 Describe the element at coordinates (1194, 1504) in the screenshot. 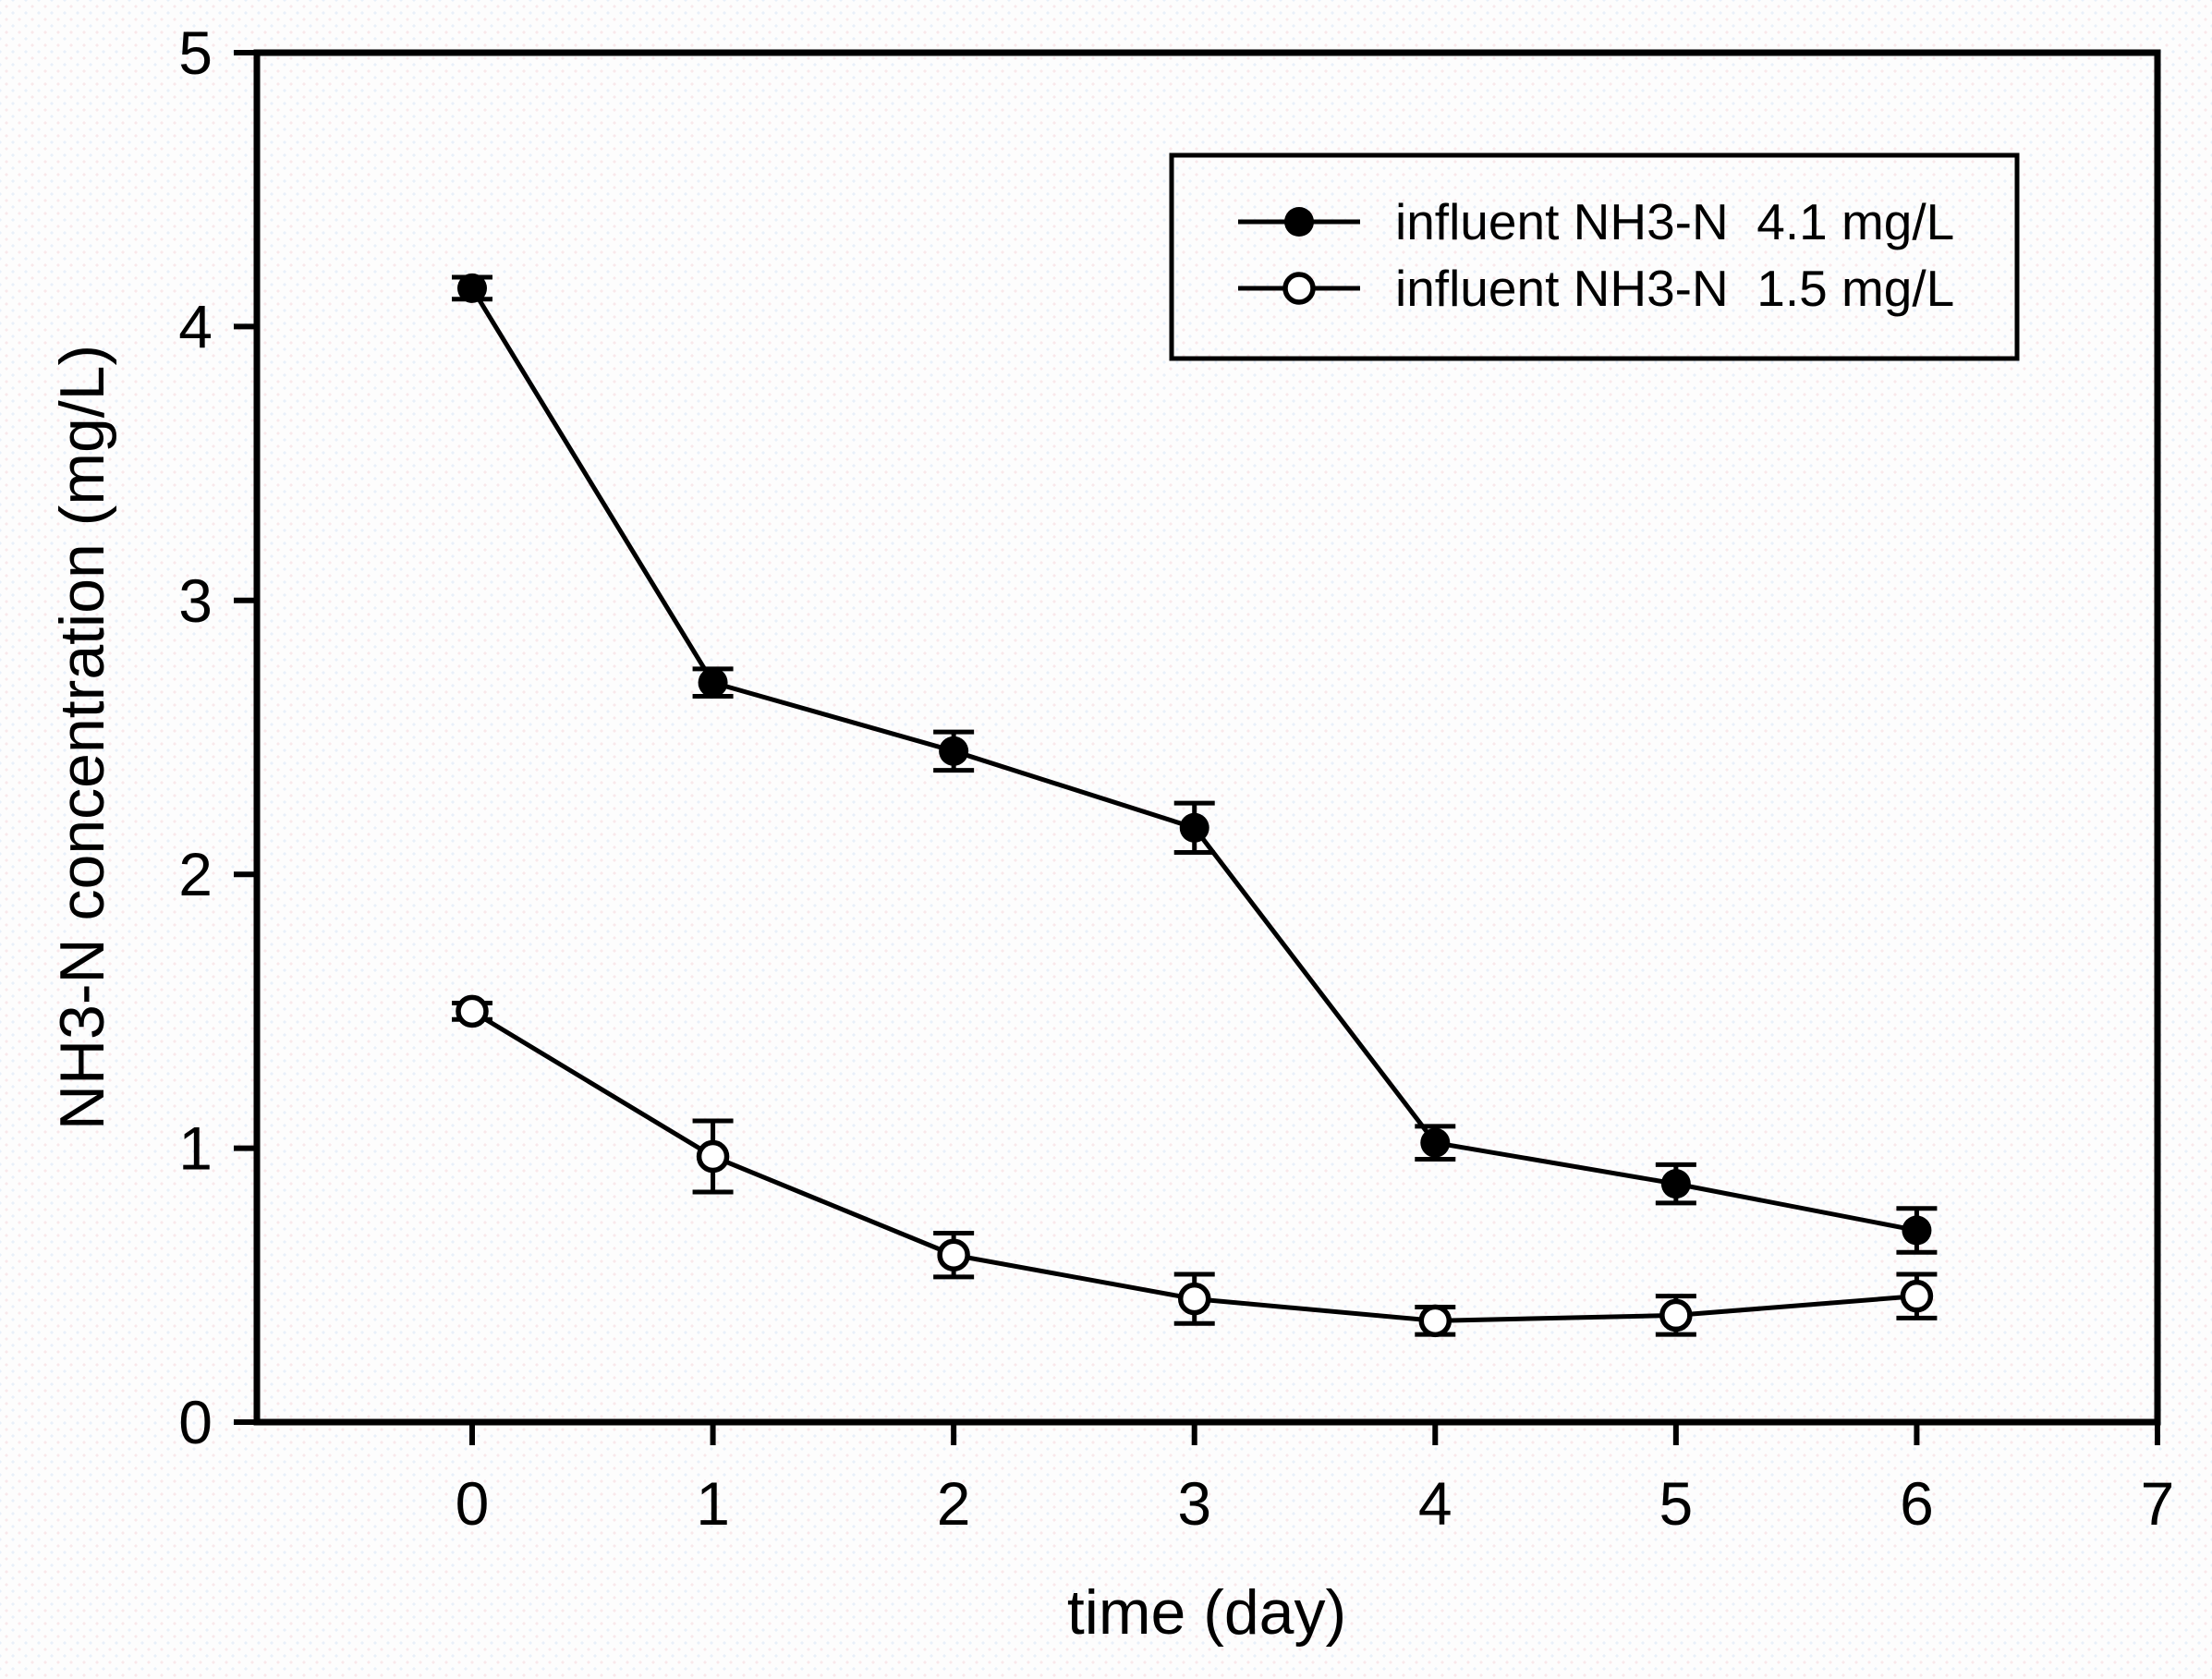

I see `x-tick-label: 3` at that location.